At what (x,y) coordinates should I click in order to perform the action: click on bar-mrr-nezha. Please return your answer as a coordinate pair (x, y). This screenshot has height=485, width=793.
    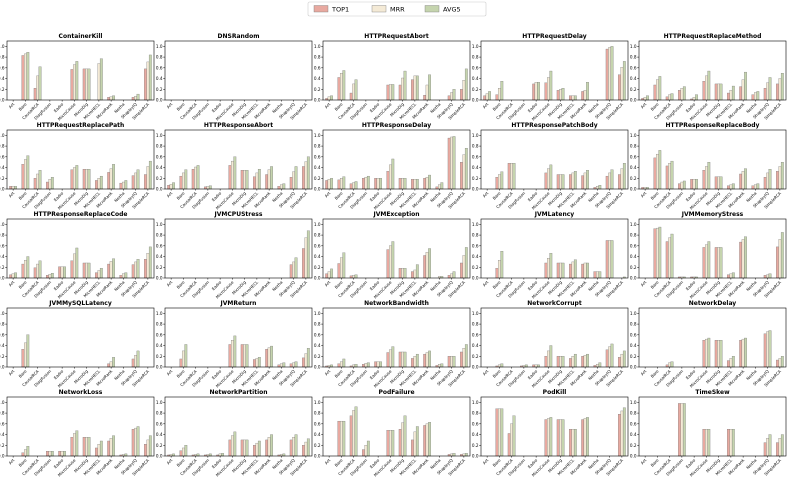
    Looking at the image, I should click on (755, 187).